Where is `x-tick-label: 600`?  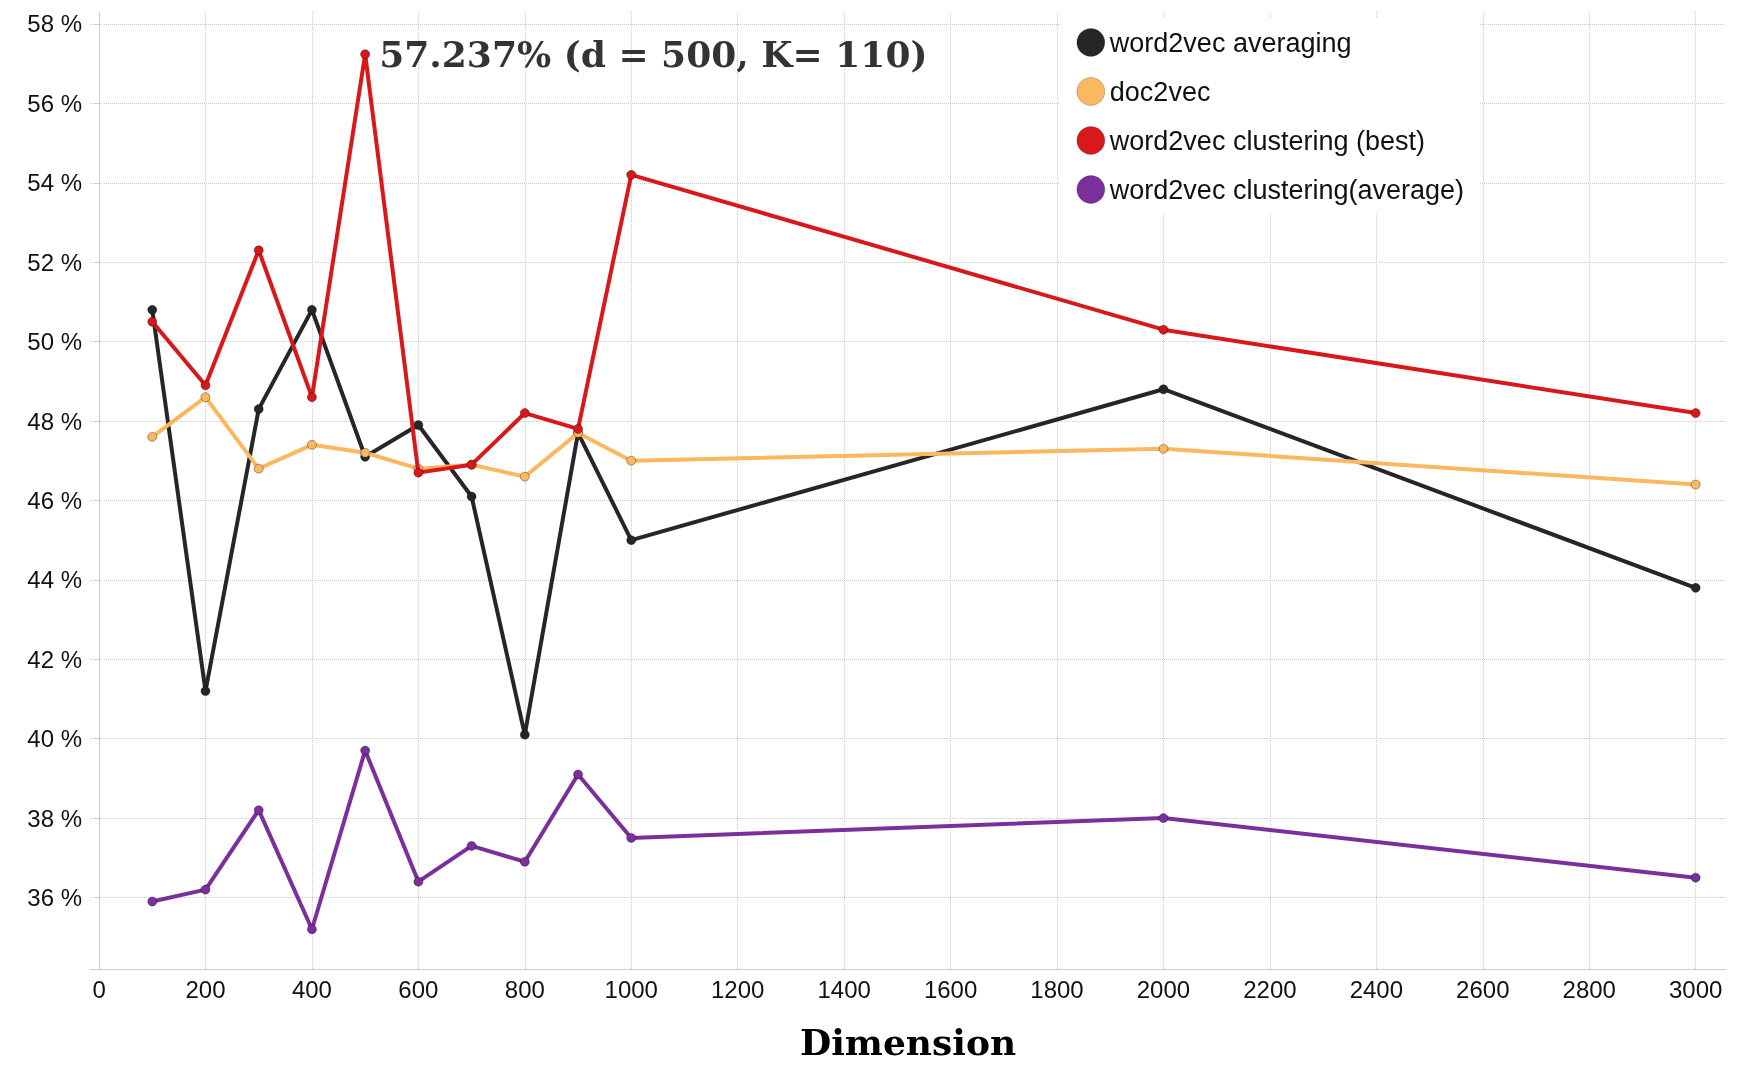 x-tick-label: 600 is located at coordinates (418, 989).